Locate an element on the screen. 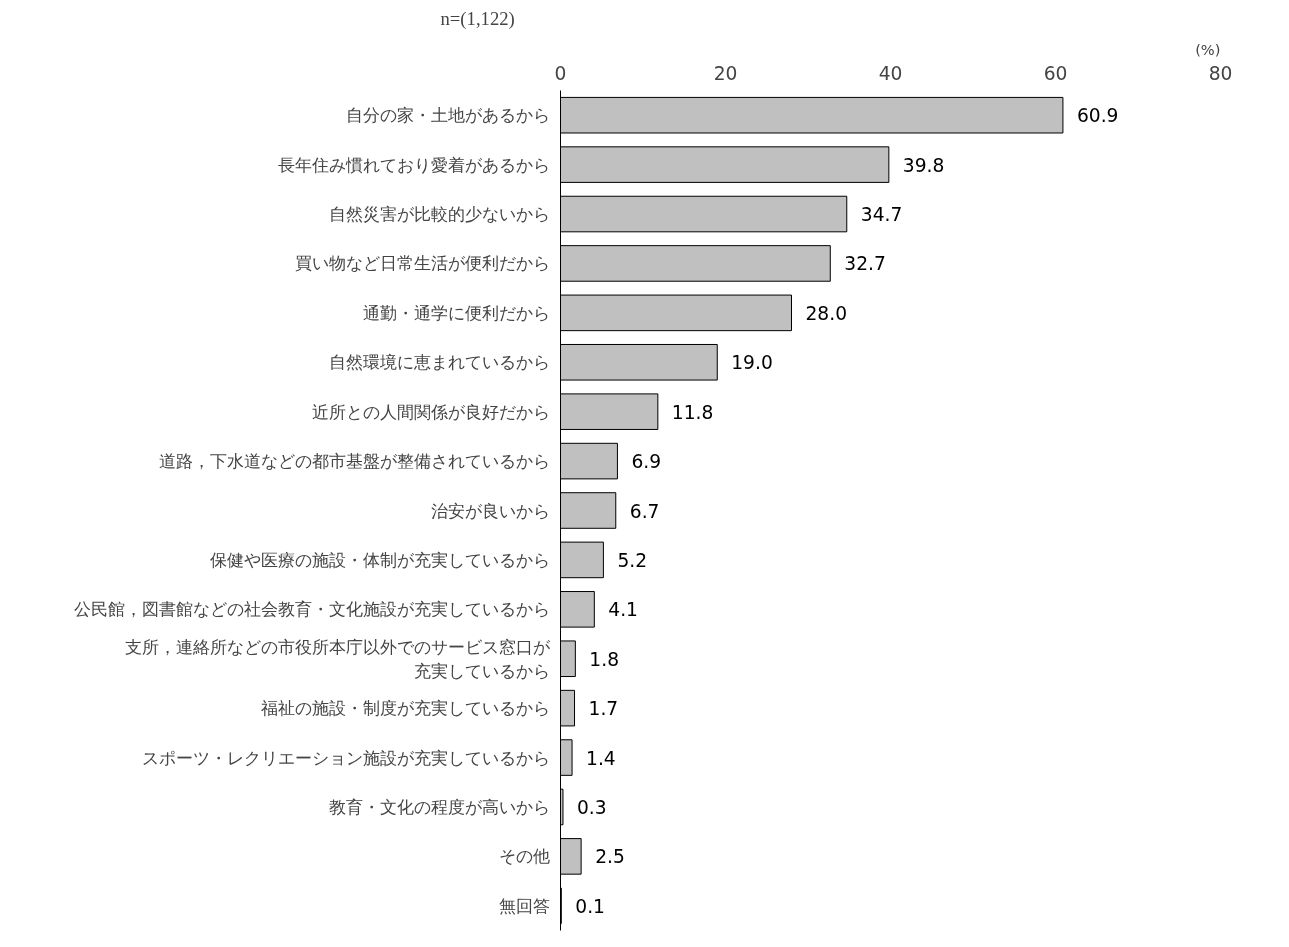 Image resolution: width=1289 pixels, height=947 pixels. y-tick-label: 保健や医療の施設・体制が充実しているから is located at coordinates (379, 559).